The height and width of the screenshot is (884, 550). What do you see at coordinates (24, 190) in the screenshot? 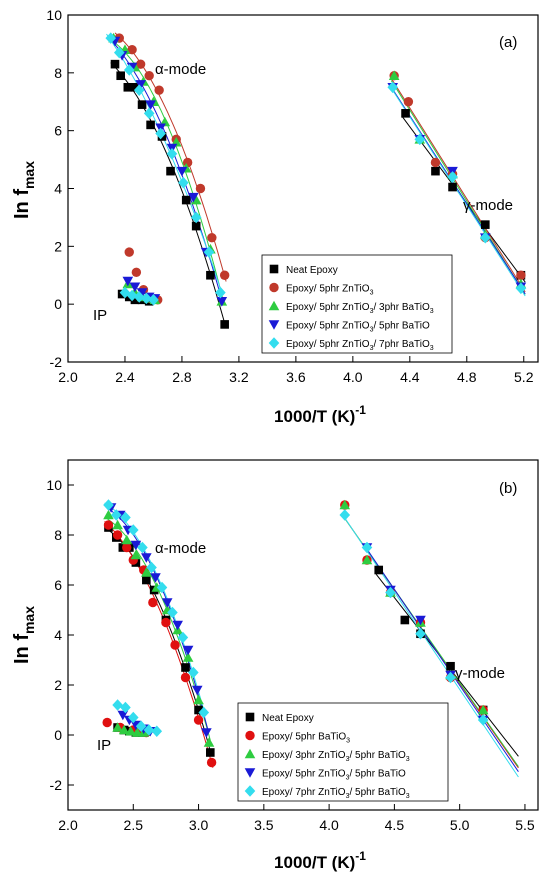
I see `y-axis-title: In fmax` at bounding box center [24, 190].